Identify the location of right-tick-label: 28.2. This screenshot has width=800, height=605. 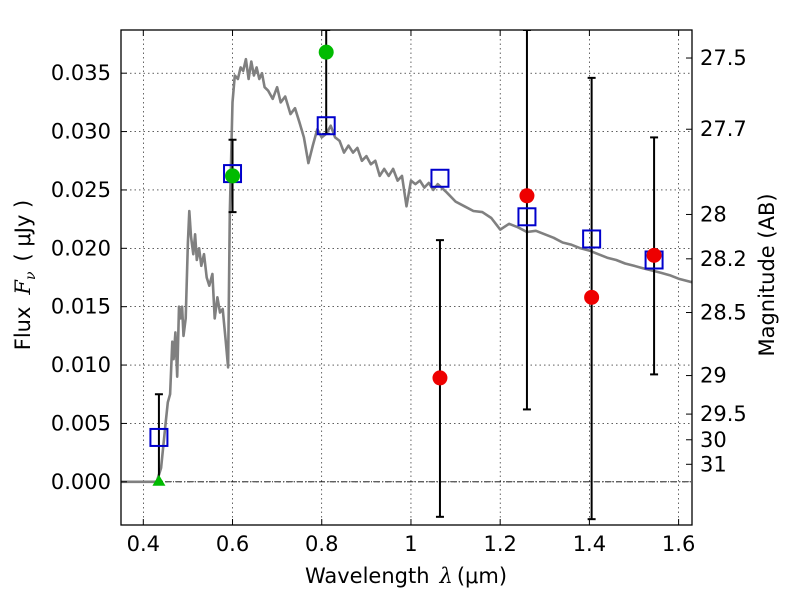
(723, 259).